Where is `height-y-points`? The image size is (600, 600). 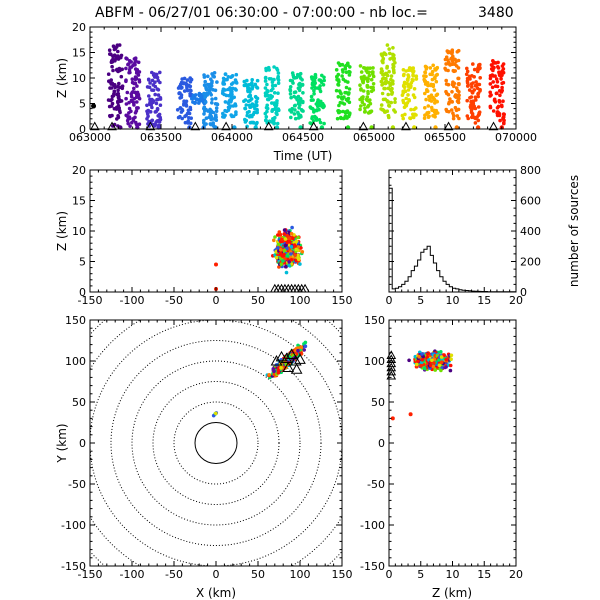
height-y-points is located at coordinates (420, 385).